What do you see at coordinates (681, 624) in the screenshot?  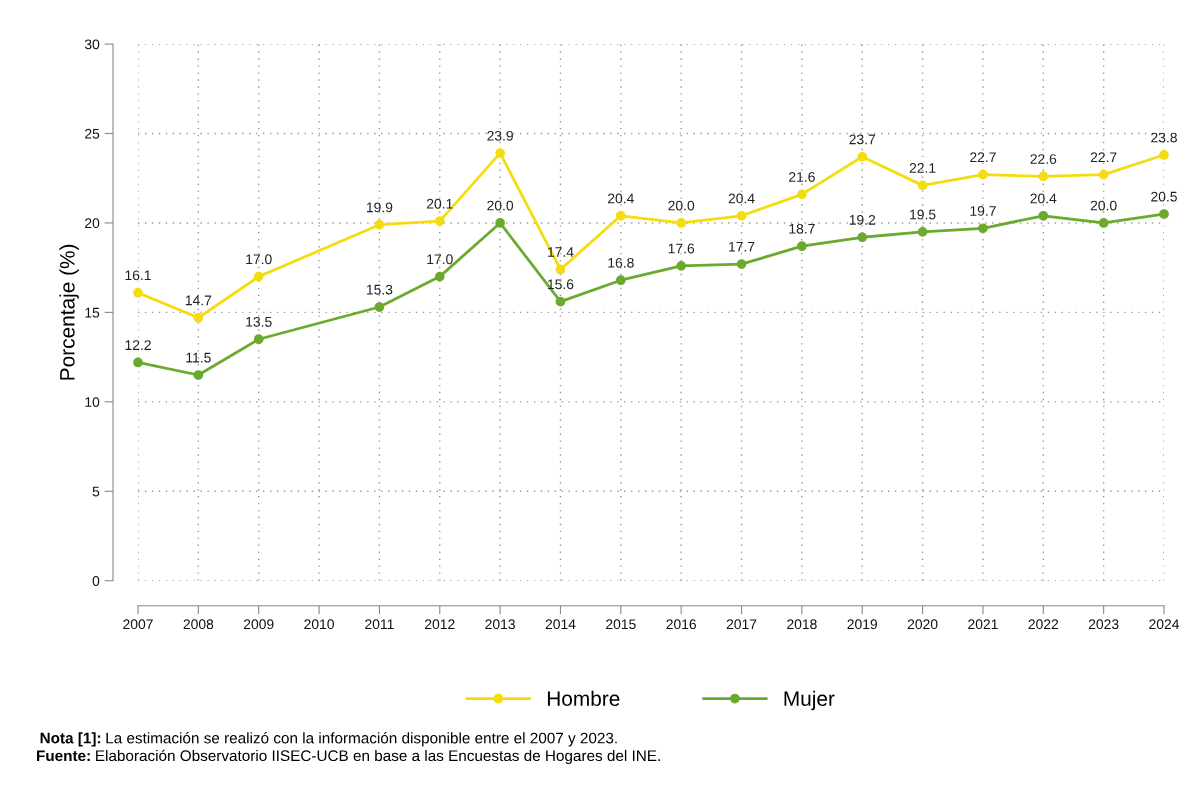 I see `x-tick-label: 2016` at bounding box center [681, 624].